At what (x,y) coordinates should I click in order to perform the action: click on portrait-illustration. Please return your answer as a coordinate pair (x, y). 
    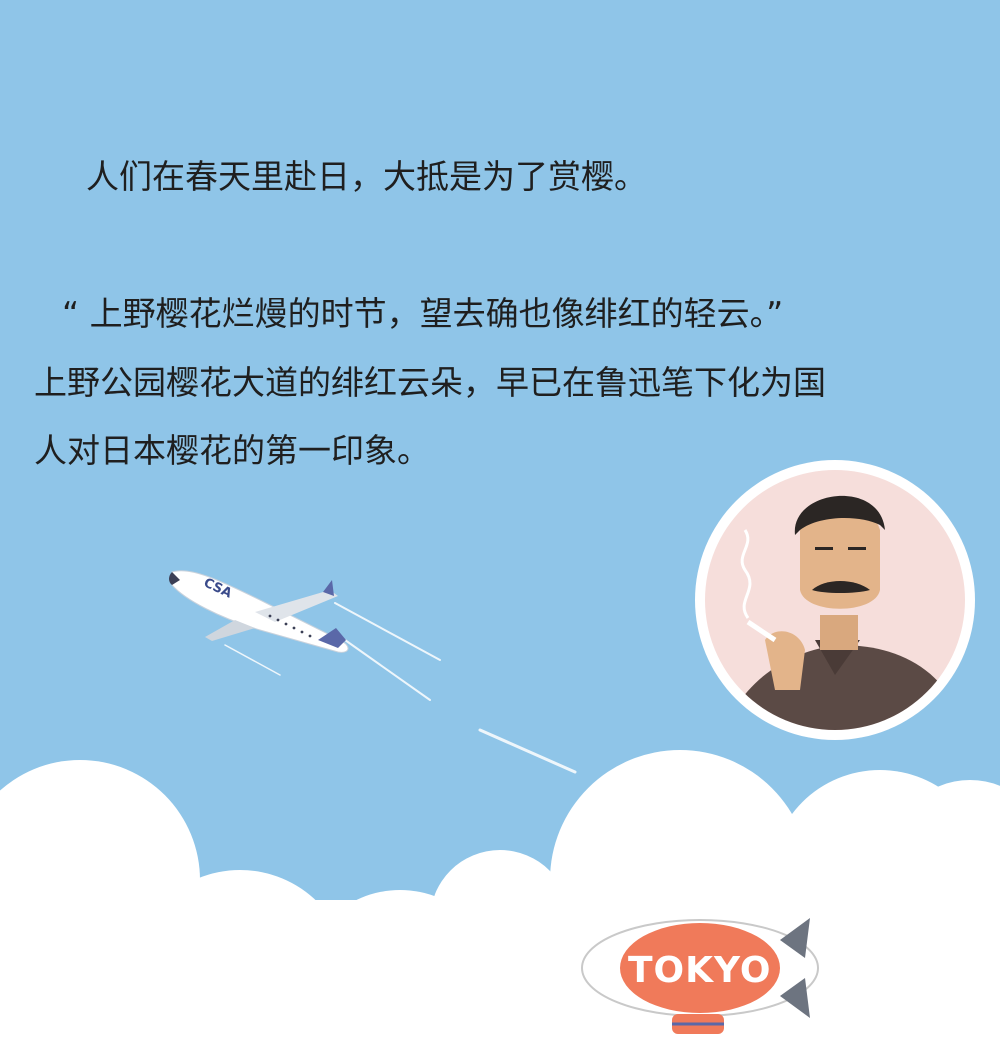
    Looking at the image, I should click on (835, 600).